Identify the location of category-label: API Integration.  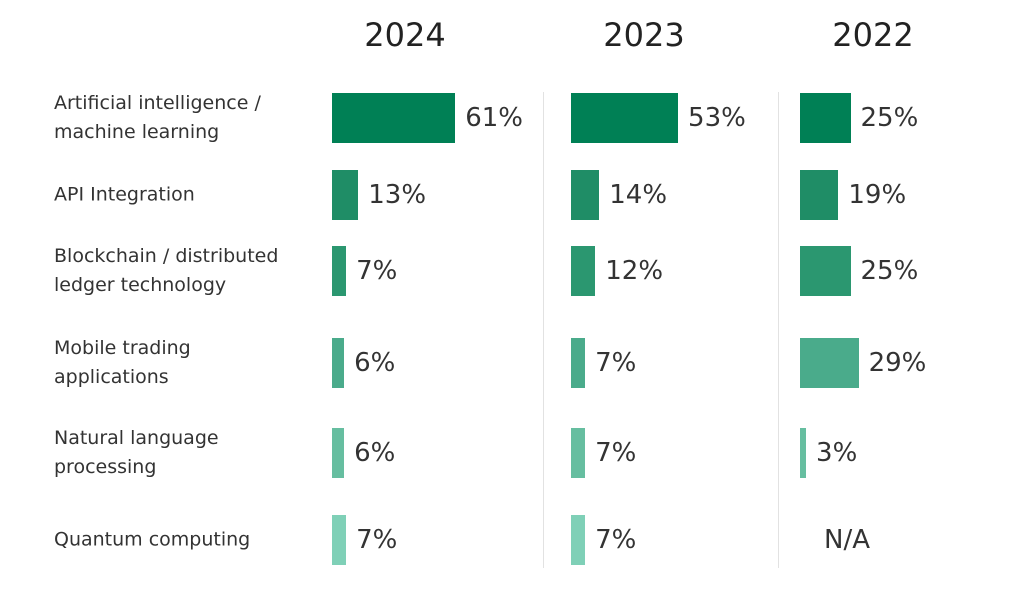
(124, 194).